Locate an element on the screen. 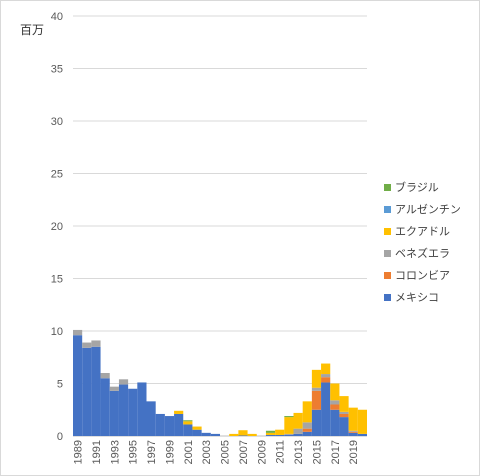 The width and height of the screenshot is (480, 476). x-tick-label: 1993 is located at coordinates (115, 452).